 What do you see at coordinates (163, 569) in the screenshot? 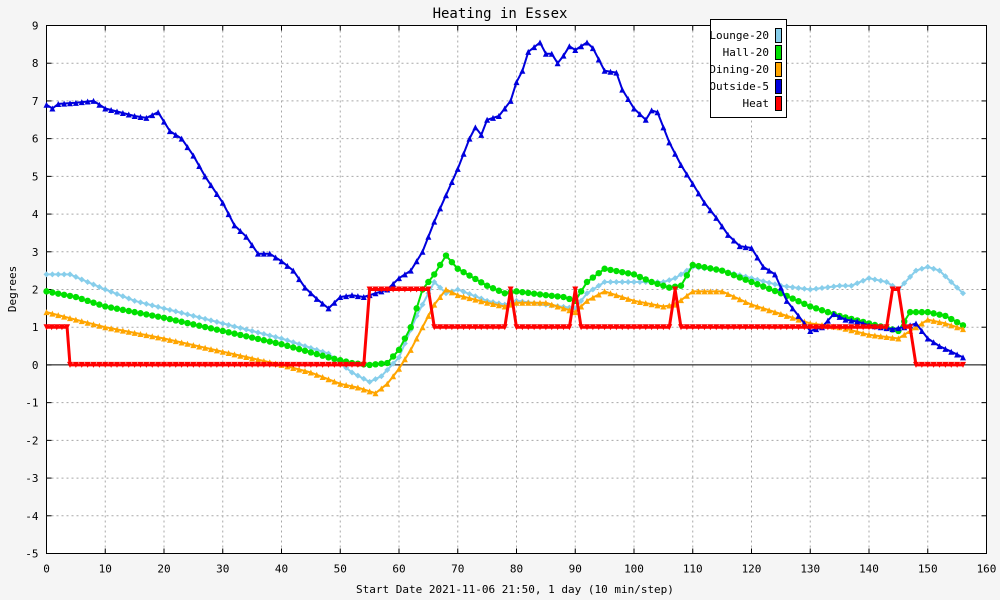
I see `x-tick-label: 20` at bounding box center [163, 569].